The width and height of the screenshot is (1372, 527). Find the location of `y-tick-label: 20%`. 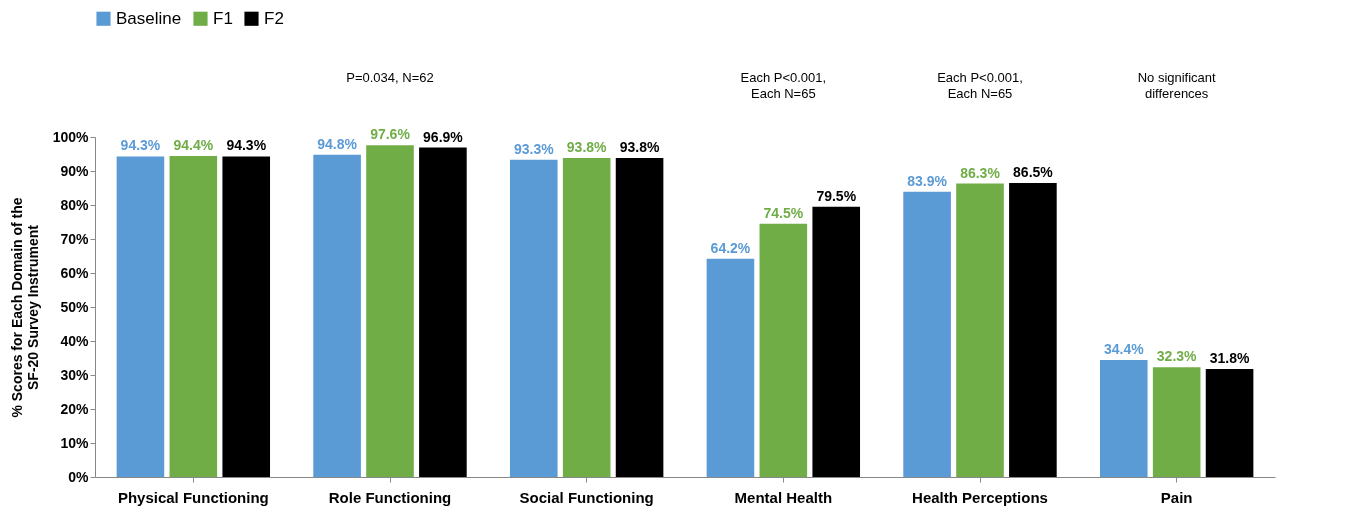

y-tick-label: 20% is located at coordinates (75, 408).